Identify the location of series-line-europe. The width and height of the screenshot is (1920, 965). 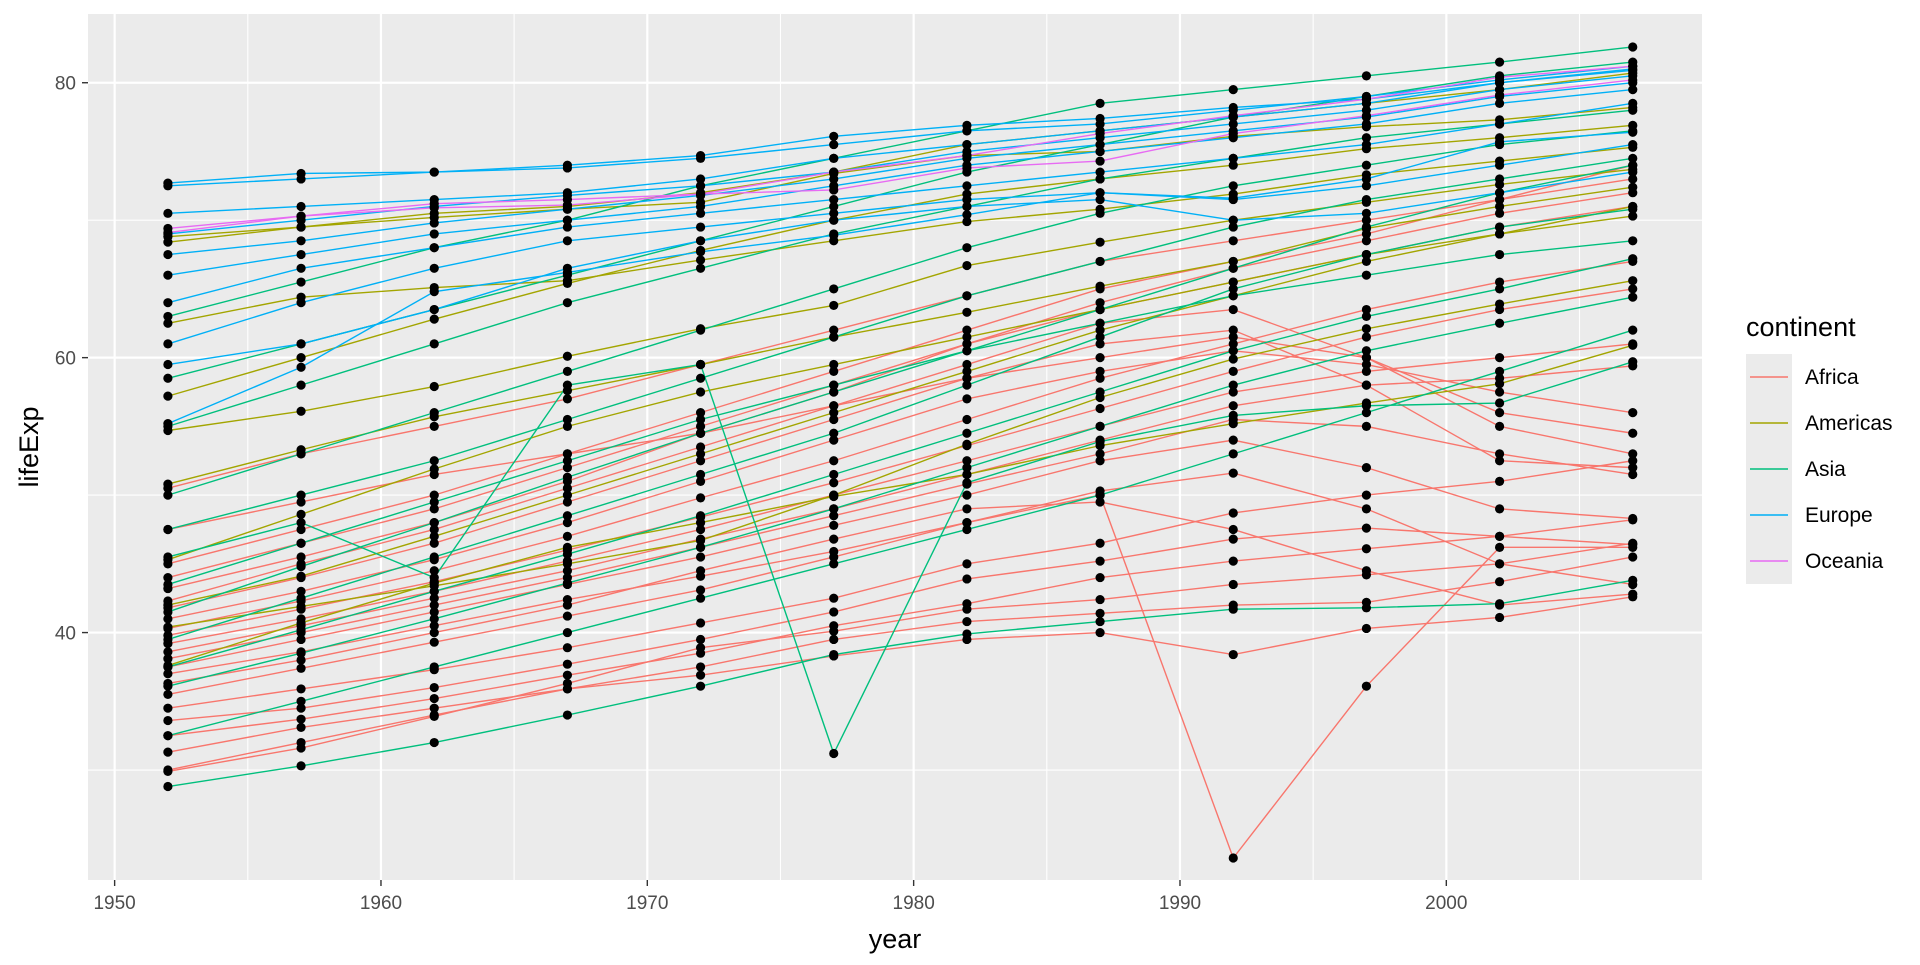
(900, 126).